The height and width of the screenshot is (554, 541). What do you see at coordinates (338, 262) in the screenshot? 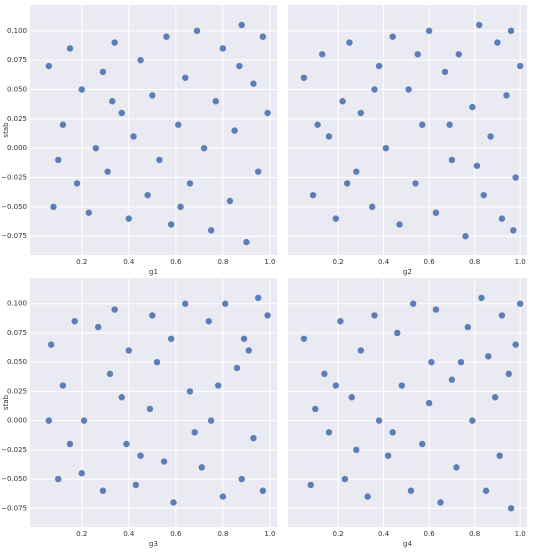
I see `x-tick-label: 0.2` at bounding box center [338, 262].